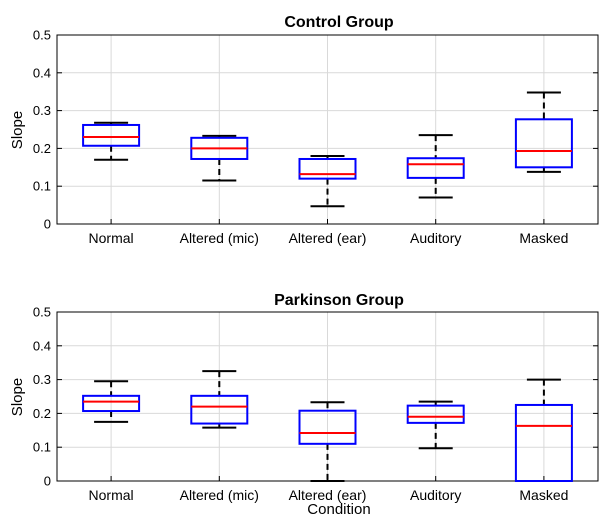 The height and width of the screenshot is (524, 600). I want to click on chart-title: Parkinson Group, so click(339, 300).